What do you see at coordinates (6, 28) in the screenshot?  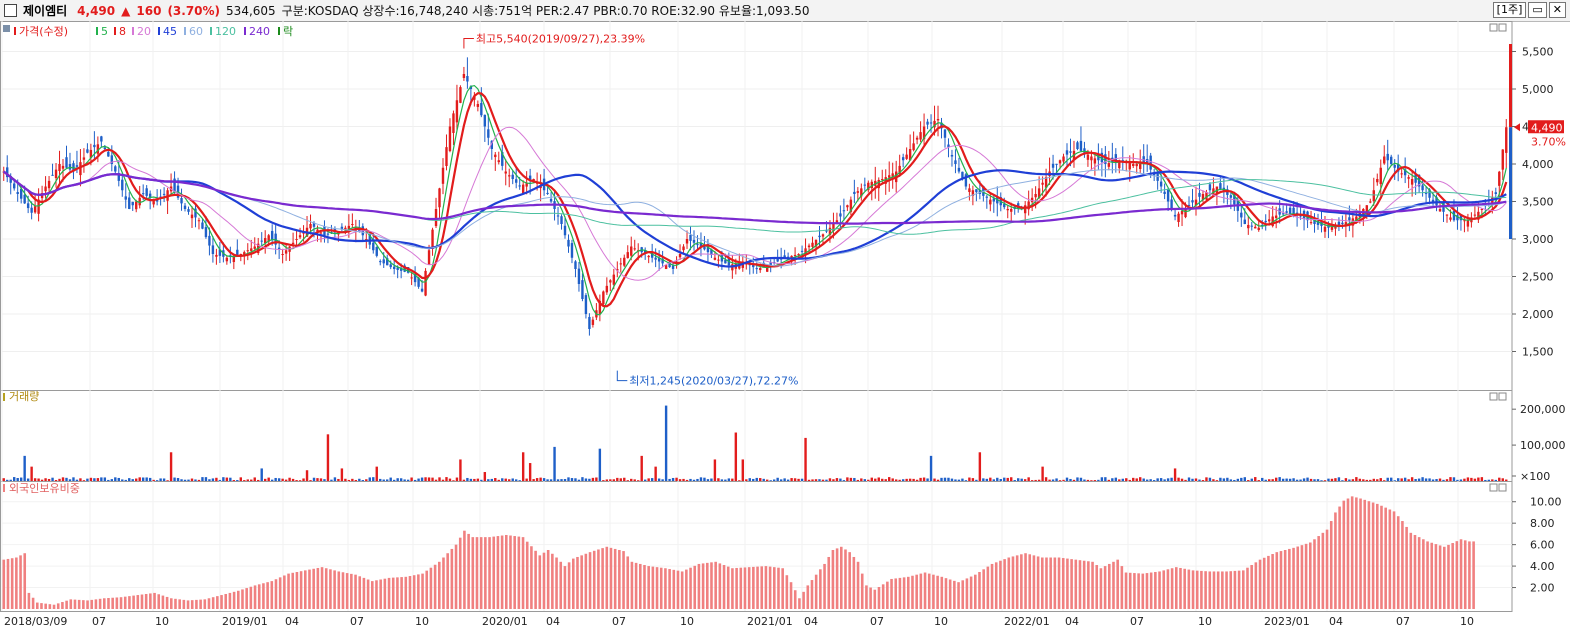 I see `price-panel-icon` at bounding box center [6, 28].